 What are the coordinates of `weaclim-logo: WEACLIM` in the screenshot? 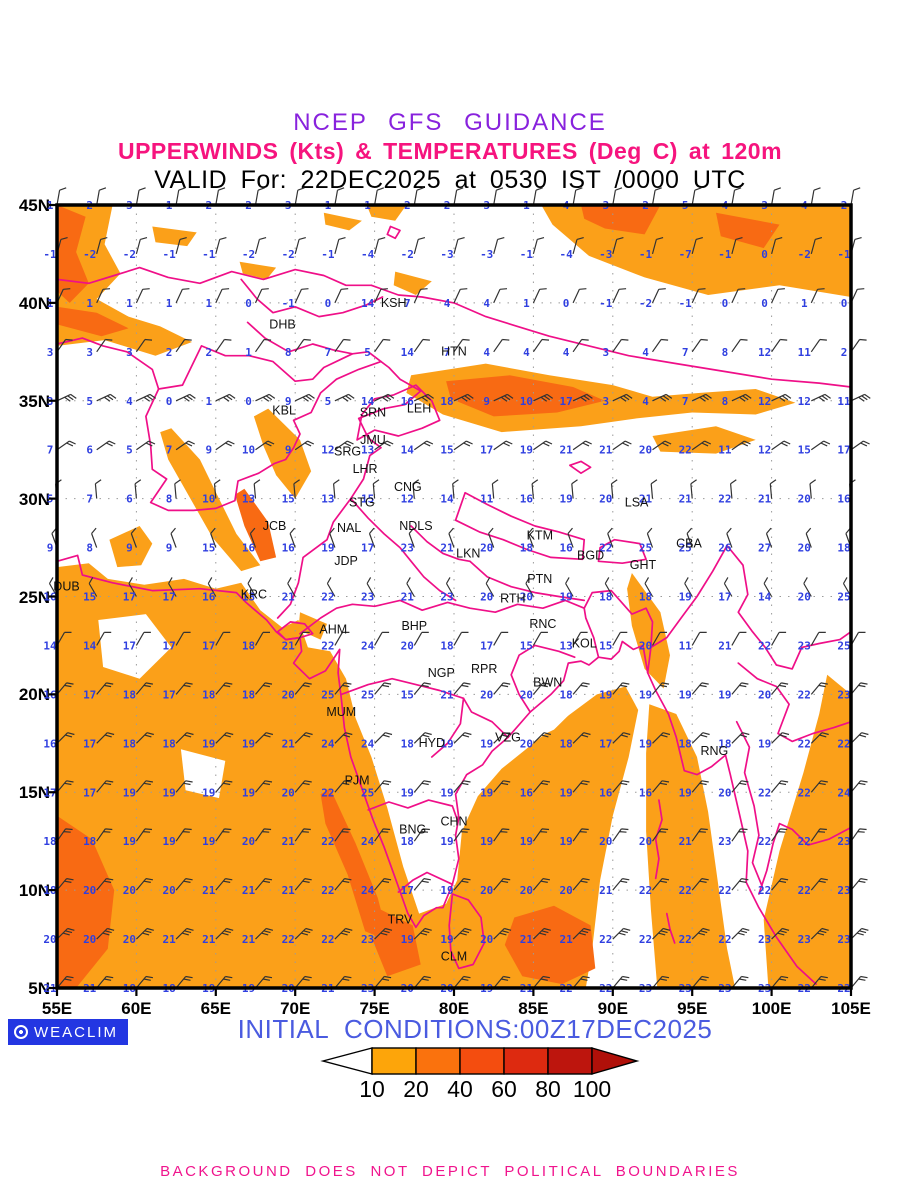 It's located at (68, 1032).